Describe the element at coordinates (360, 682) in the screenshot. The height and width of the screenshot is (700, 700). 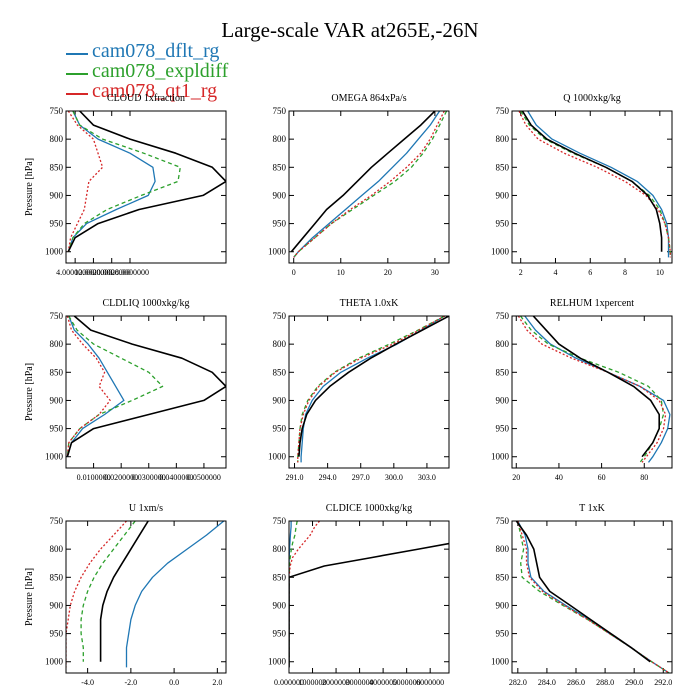
I see `x-tick-label: 3000000` at that location.